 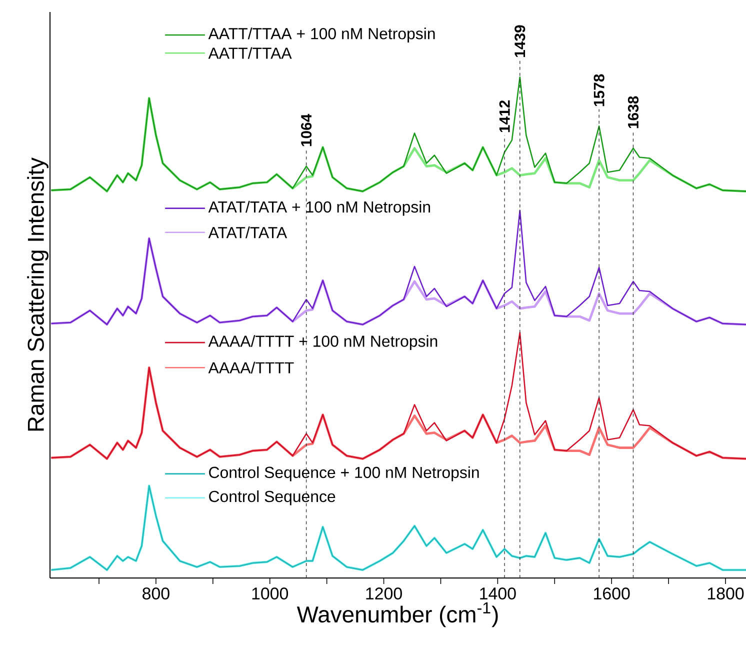 I want to click on ref-line-label: 1439, so click(x=520, y=41).